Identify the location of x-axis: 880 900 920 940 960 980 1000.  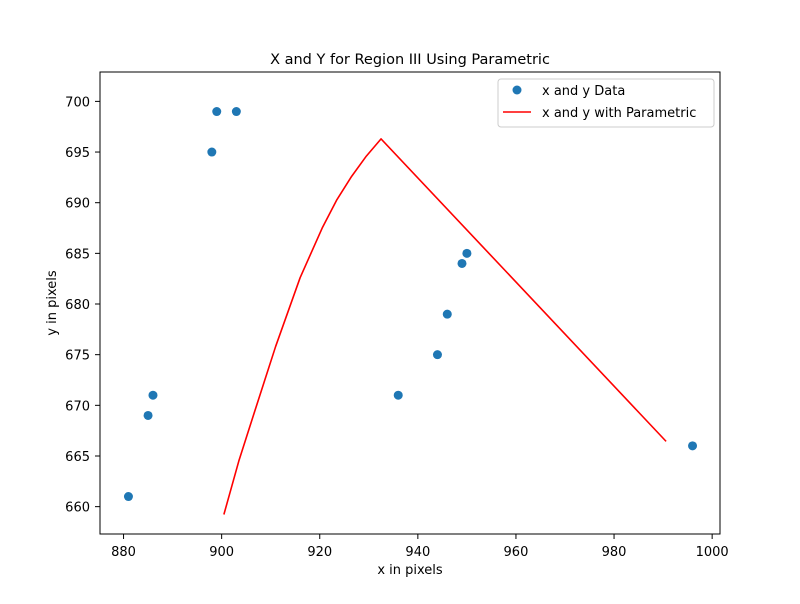
(420, 547).